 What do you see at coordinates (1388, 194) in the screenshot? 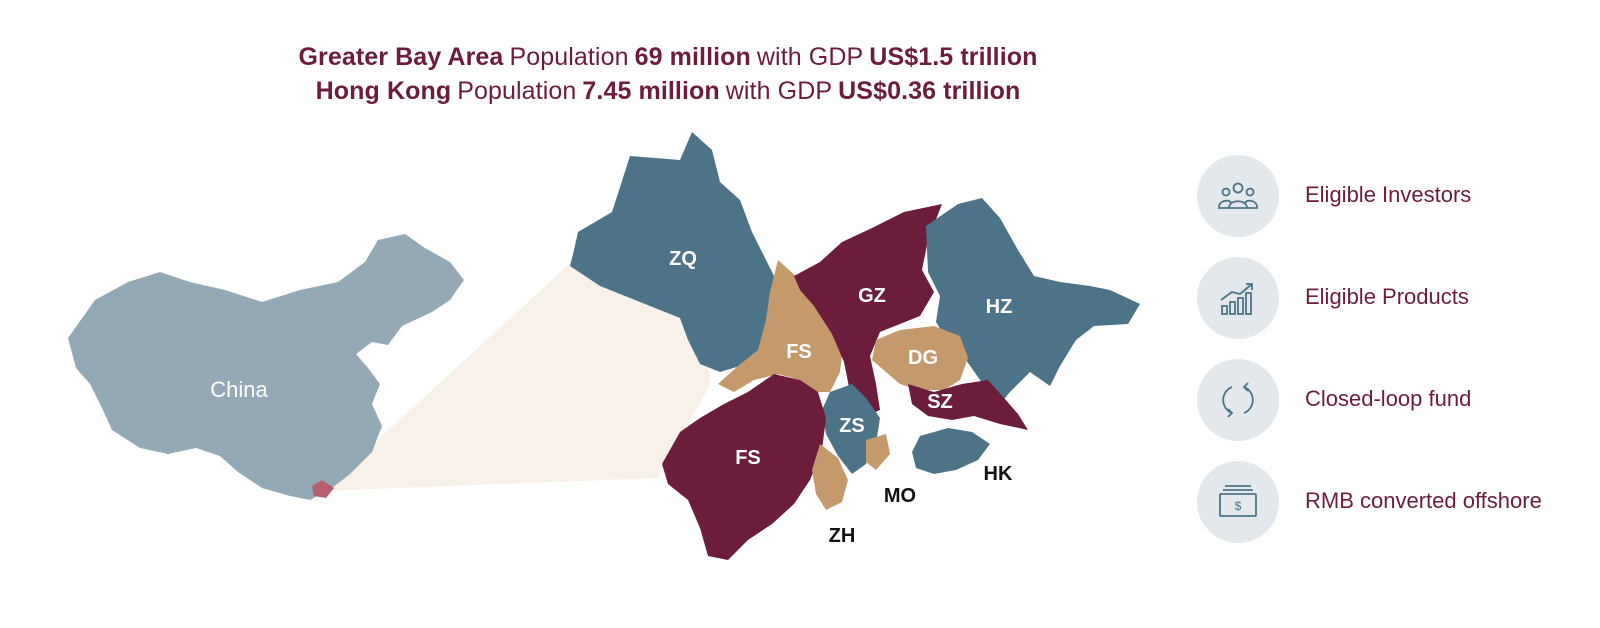
I see `feature-label: Eligible Investors` at bounding box center [1388, 194].